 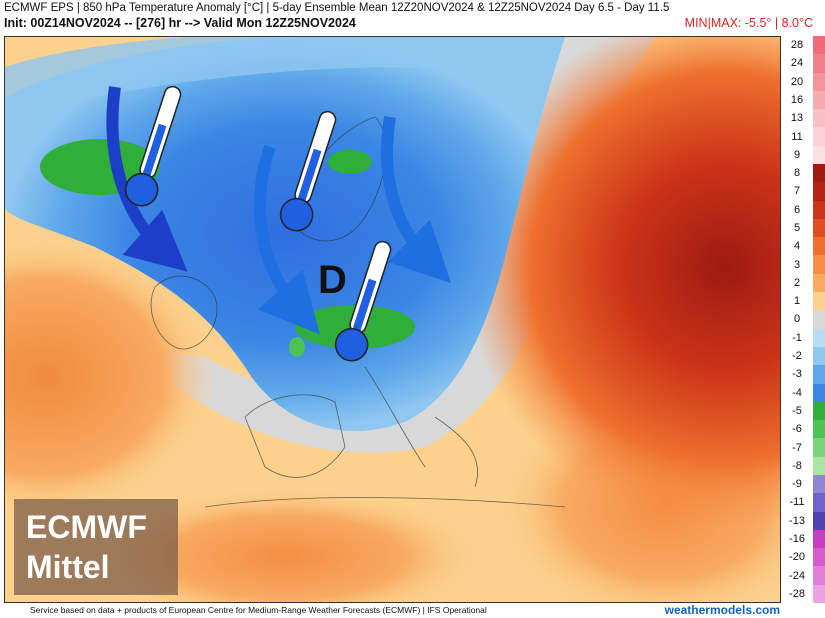 I want to click on cold-air-arrow-center, so click(x=287, y=240).